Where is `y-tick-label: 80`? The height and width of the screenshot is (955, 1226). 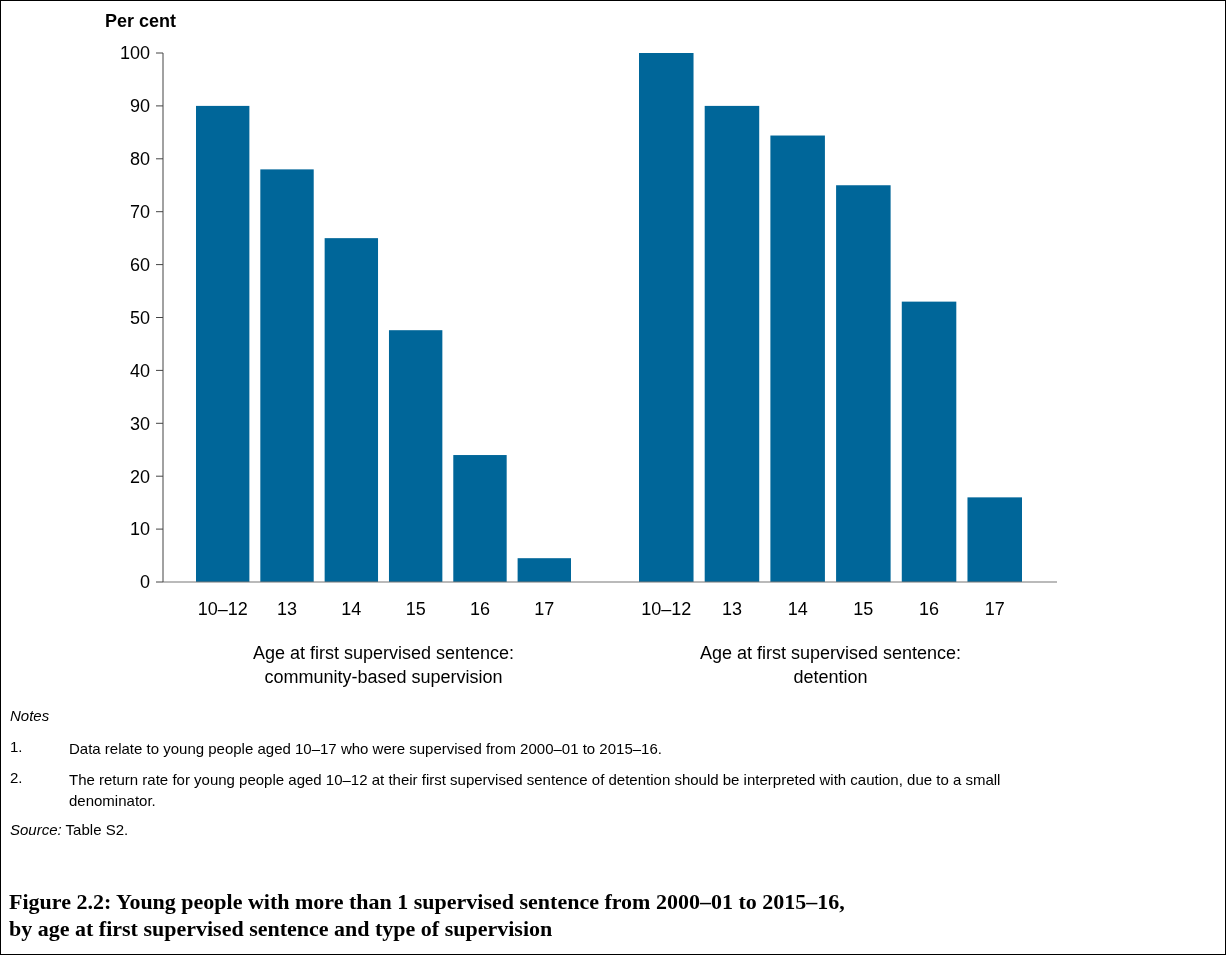 y-tick-label: 80 is located at coordinates (139, 159).